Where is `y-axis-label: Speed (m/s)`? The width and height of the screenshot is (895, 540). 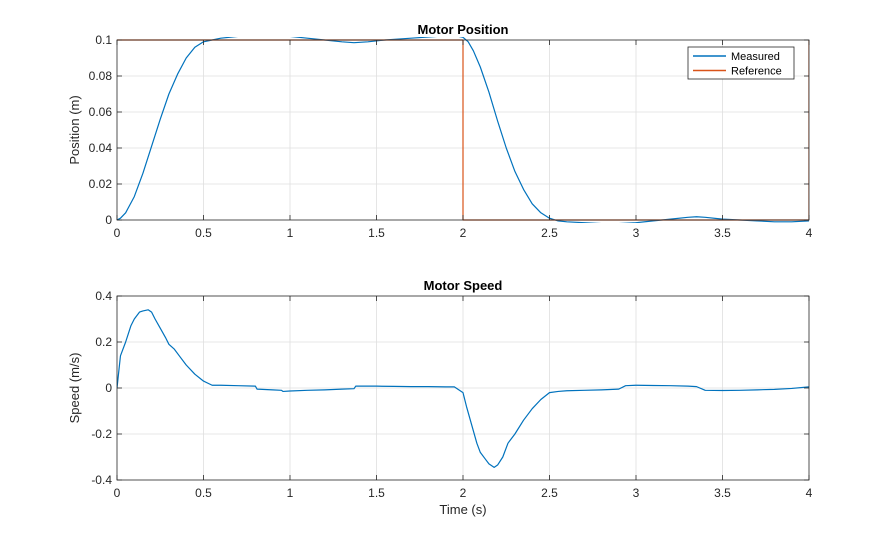
y-axis-label: Speed (m/s) is located at coordinates (74, 388).